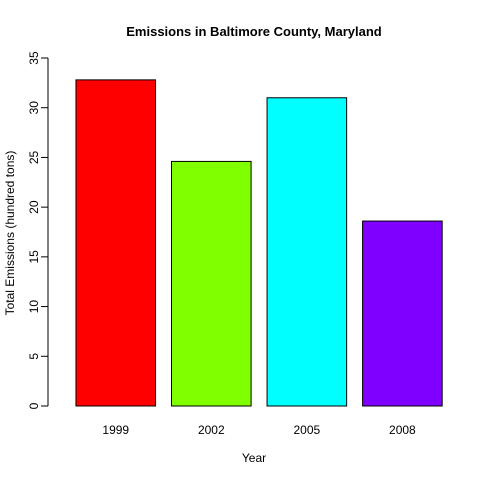 The height and width of the screenshot is (480, 480). I want to click on bar-1999, so click(116, 243).